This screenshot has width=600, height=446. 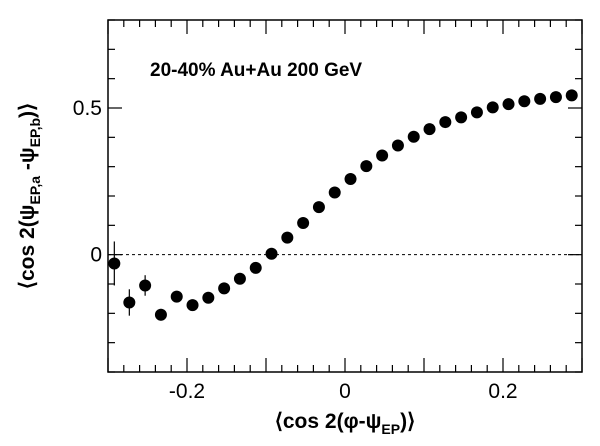 I want to click on y-axis-label: ⟨cos 2(ψEP,a -ψEP,b)⟩, so click(x=29, y=196).